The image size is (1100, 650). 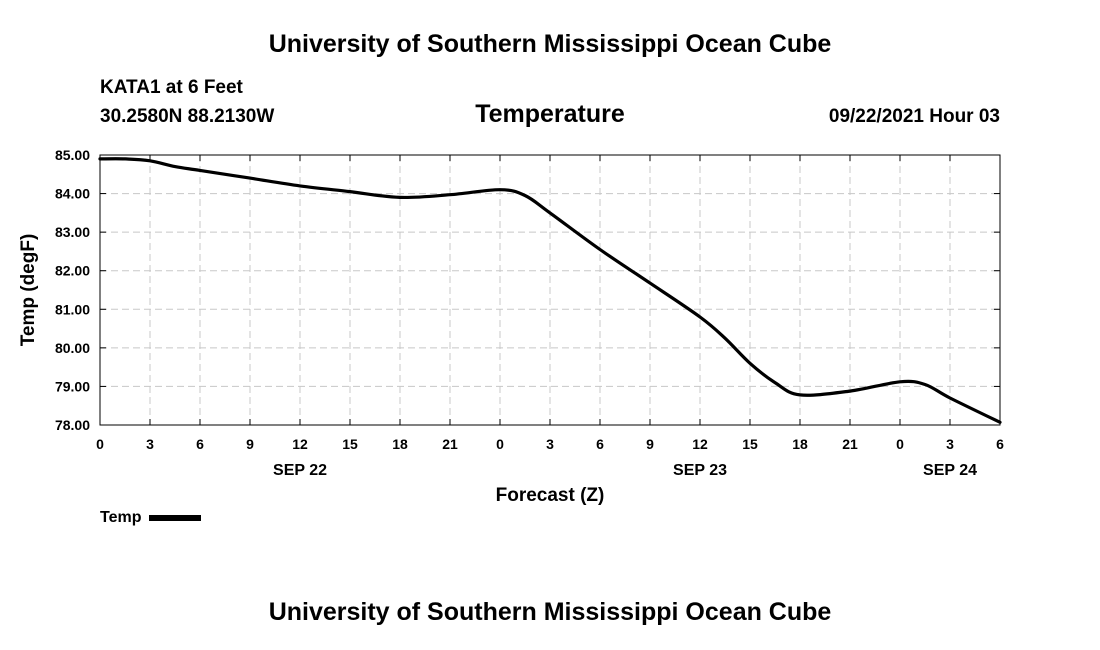 I want to click on forecast-timestamp: 09/22/2021 Hour 03, so click(x=914, y=116).